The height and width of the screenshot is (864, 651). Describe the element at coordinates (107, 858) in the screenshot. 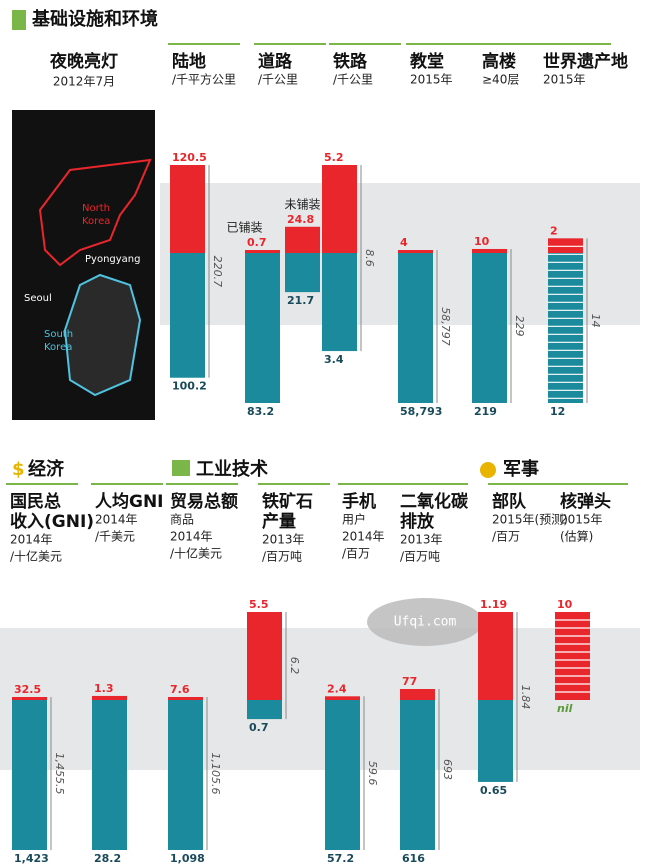

I see `south-label: 28.2` at that location.